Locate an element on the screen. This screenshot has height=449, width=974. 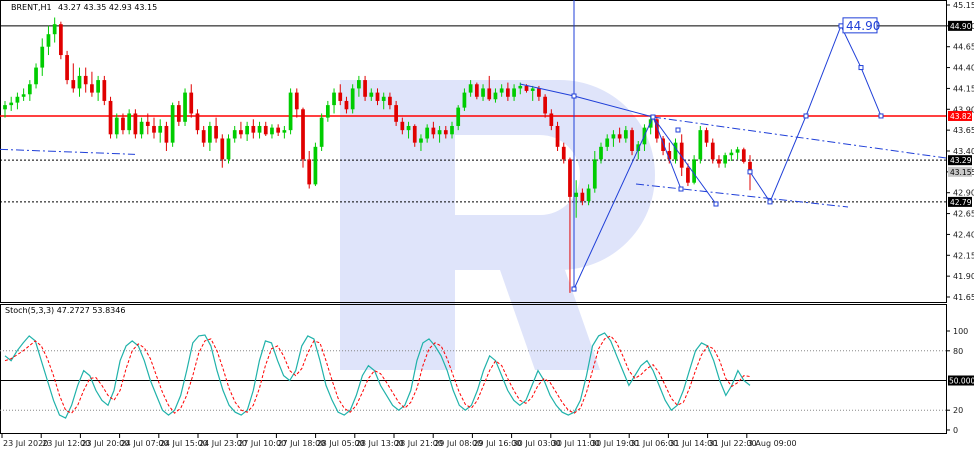
price-tick-label: 45.15 is located at coordinates (963, 5).